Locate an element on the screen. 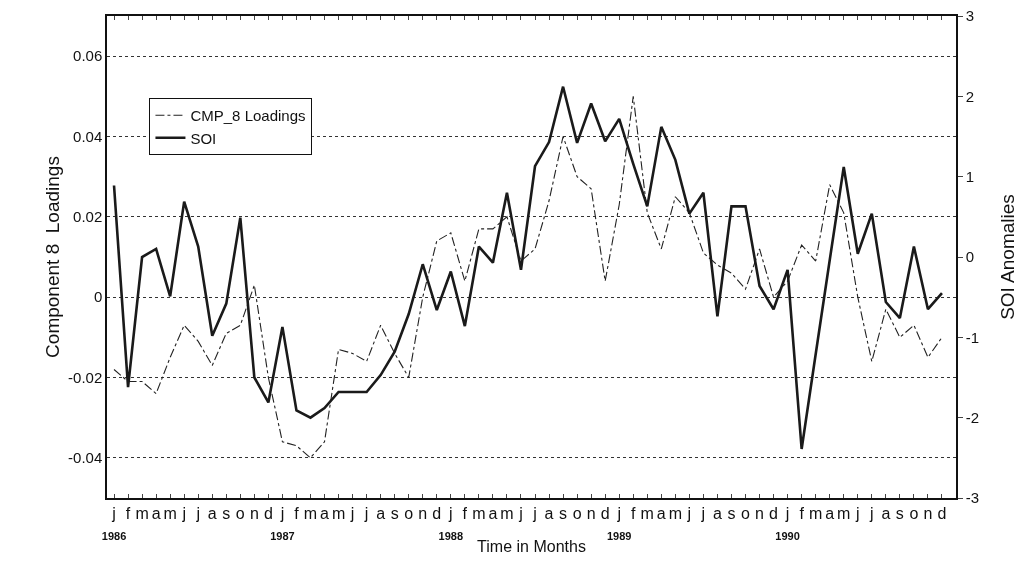  y-tick-label: 0 is located at coordinates (98, 297).